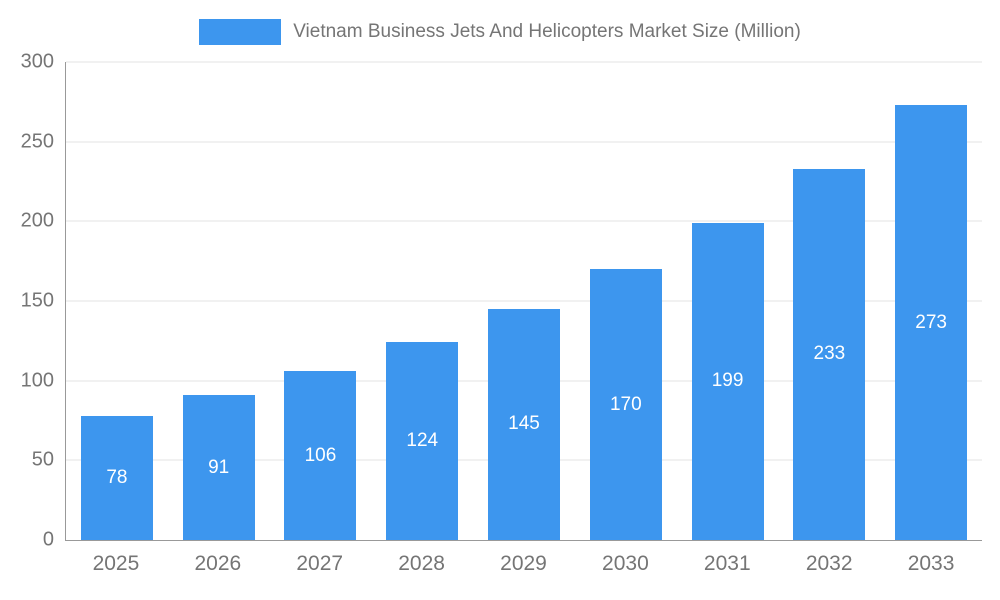 Image resolution: width=1000 pixels, height=600 pixels. I want to click on bar-value-label: 106, so click(320, 455).